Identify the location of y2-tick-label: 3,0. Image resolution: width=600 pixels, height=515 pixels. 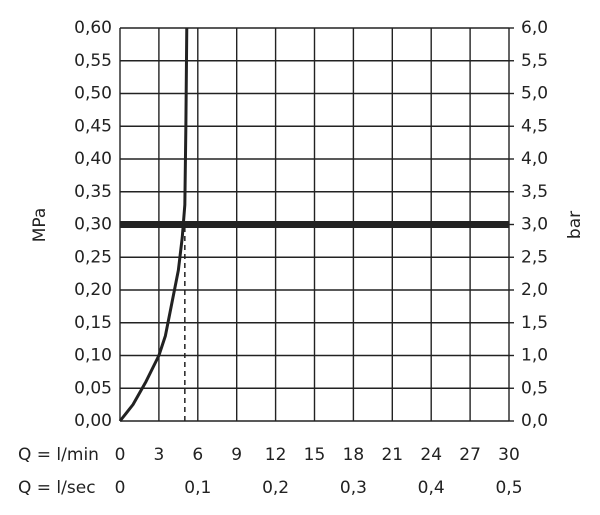
(534, 225).